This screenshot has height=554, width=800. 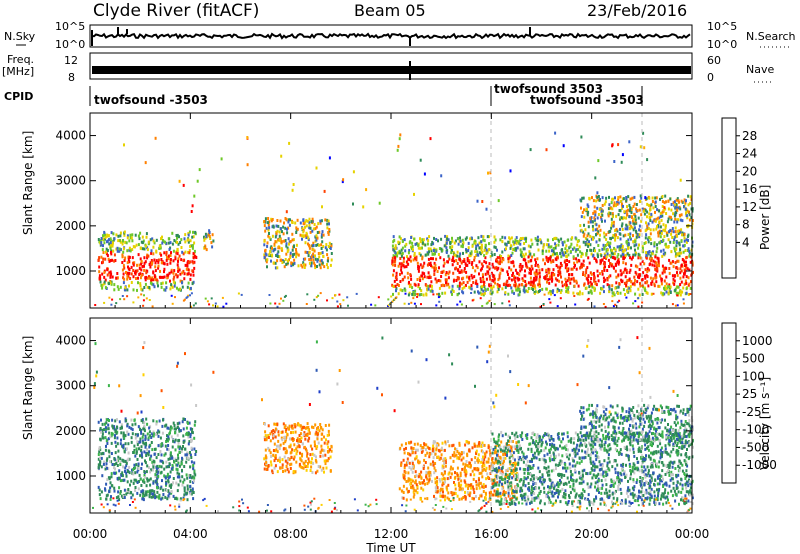 What do you see at coordinates (28, 183) in the screenshot?
I see `power-ylabel: Slant Range [km]` at bounding box center [28, 183].